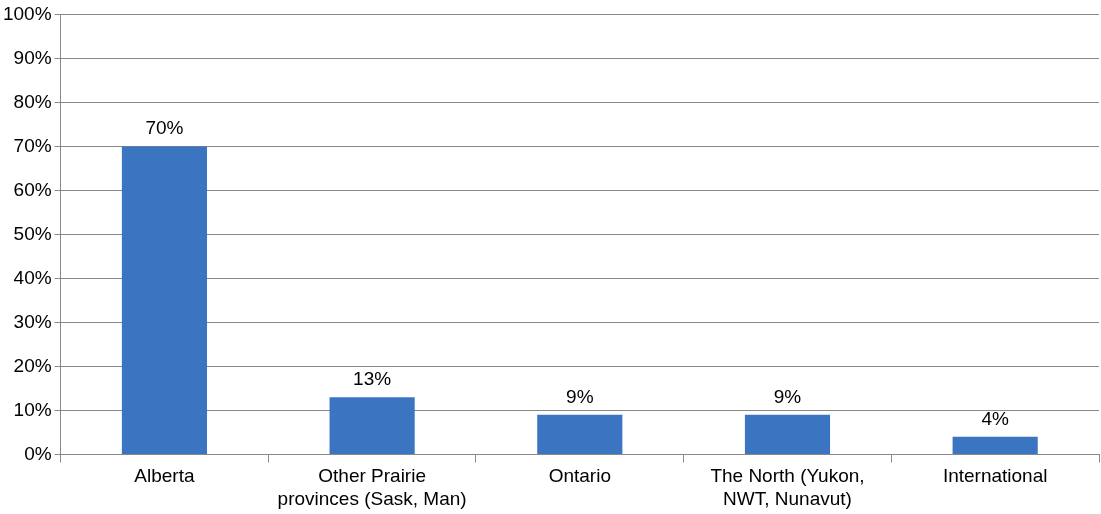 The height and width of the screenshot is (514, 1101). What do you see at coordinates (32, 145) in the screenshot?
I see `y-tick-label: 70%` at bounding box center [32, 145].